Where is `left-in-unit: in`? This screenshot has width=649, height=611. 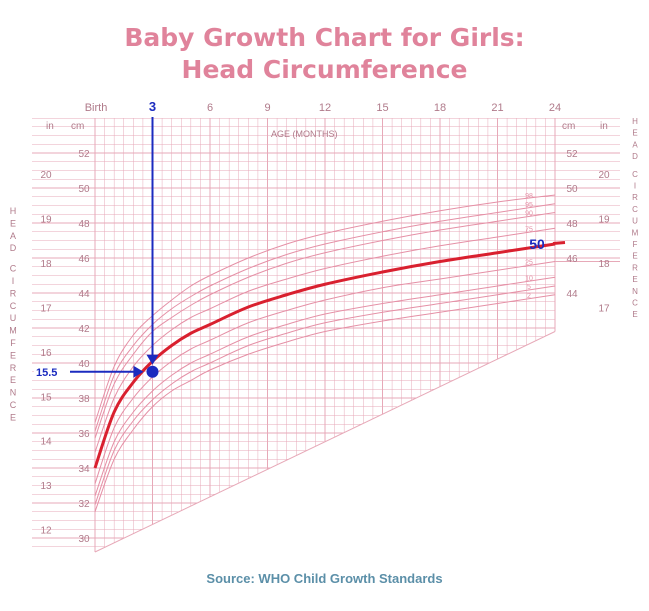
left-in-unit: in is located at coordinates (50, 126).